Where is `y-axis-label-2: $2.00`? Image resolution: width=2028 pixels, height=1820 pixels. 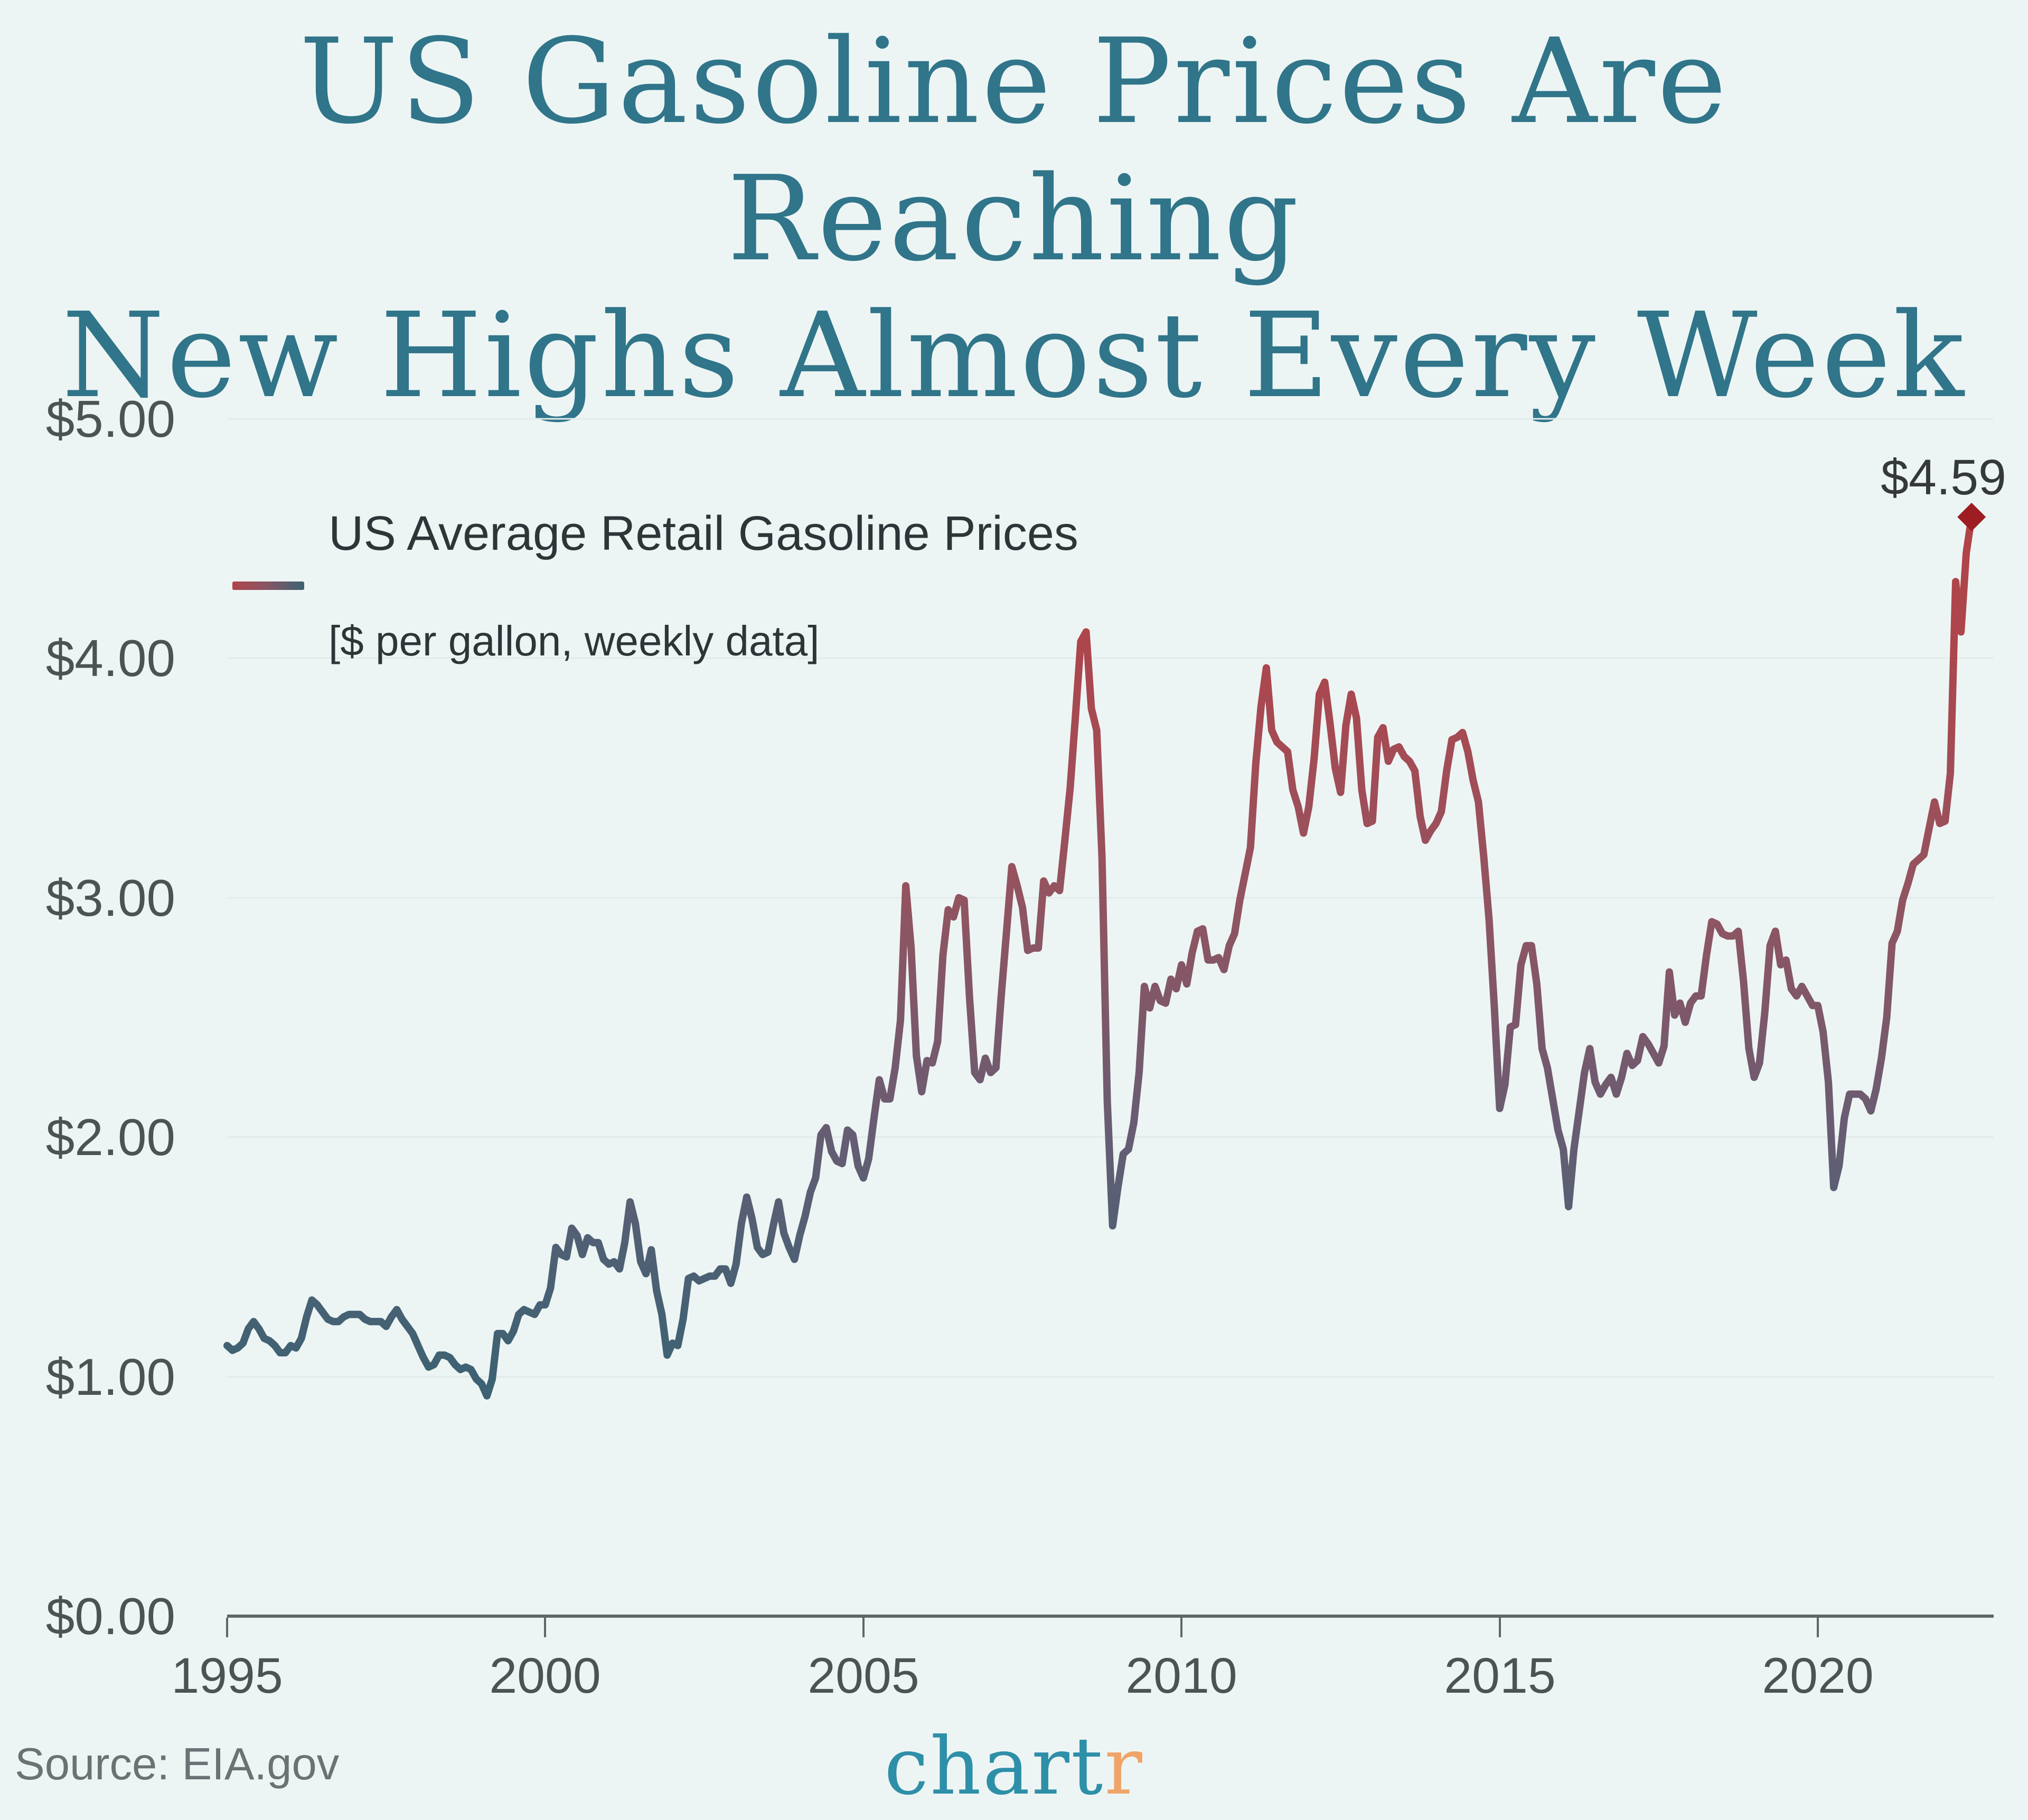
y-axis-label-2: $2.00 is located at coordinates (110, 1137).